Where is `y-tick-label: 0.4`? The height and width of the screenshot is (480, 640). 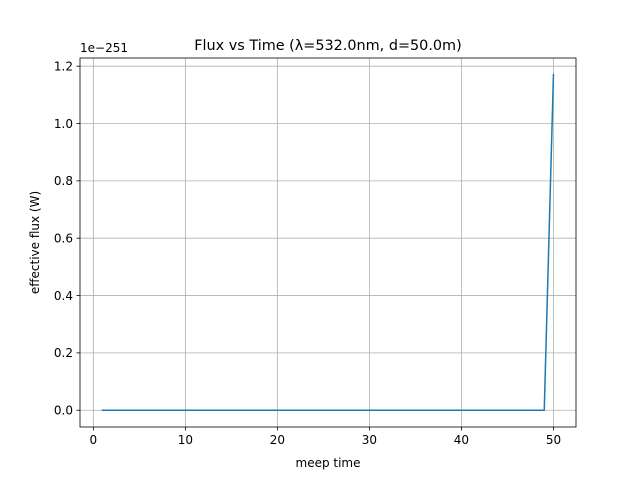
y-tick-label: 0.4 is located at coordinates (63, 296).